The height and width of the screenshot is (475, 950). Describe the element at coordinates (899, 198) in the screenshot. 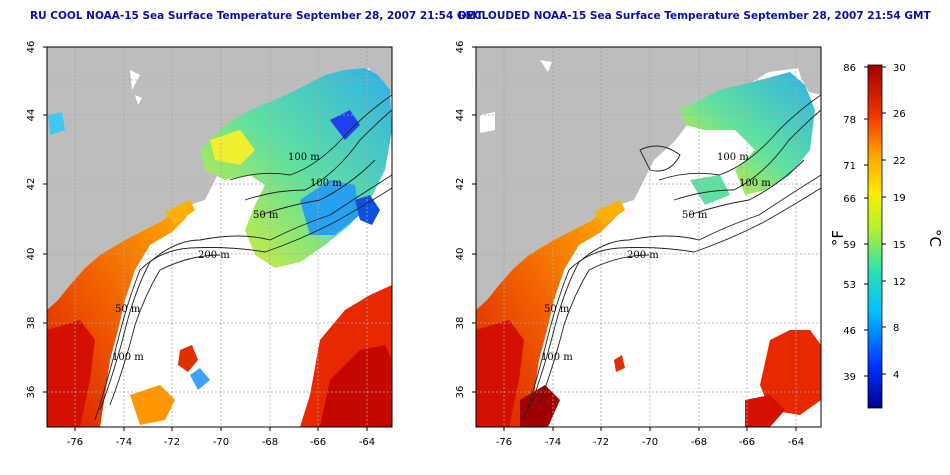

I see `celsius-tick: 19` at that location.